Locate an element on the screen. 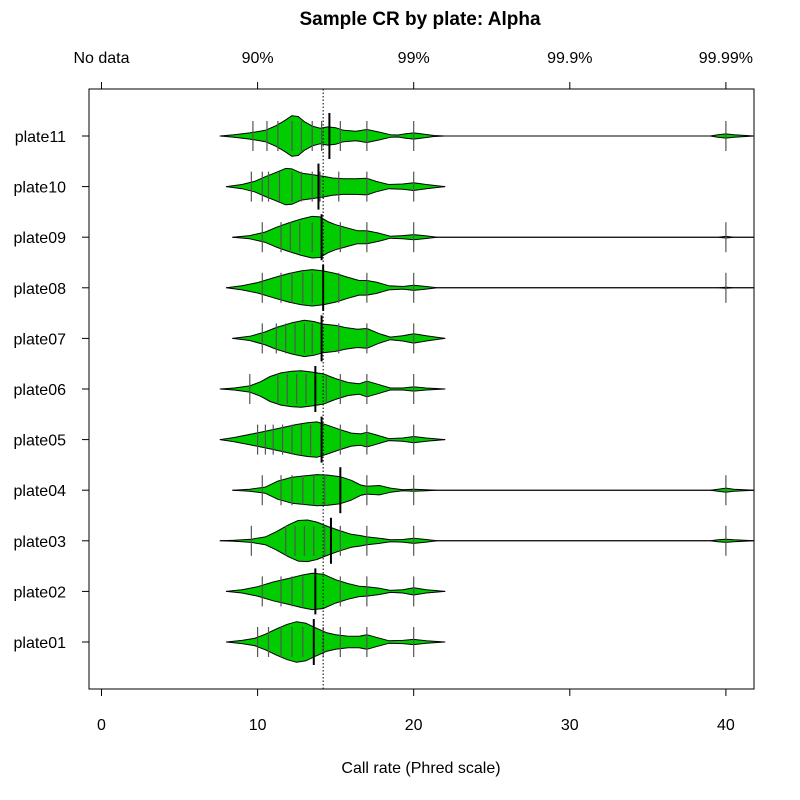 Image resolution: width=800 pixels, height=800 pixels. y-tick-label: plate02 is located at coordinates (40, 592).